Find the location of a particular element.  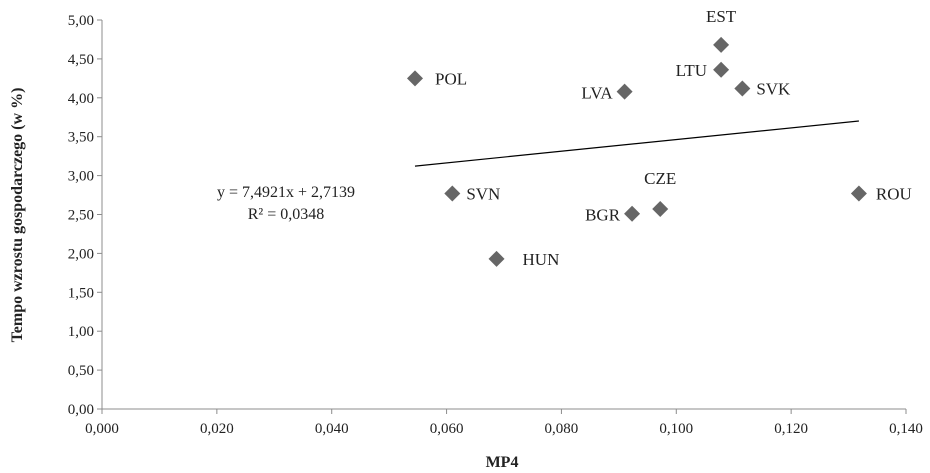

y-tick-label: 0,50 is located at coordinates (81, 371).